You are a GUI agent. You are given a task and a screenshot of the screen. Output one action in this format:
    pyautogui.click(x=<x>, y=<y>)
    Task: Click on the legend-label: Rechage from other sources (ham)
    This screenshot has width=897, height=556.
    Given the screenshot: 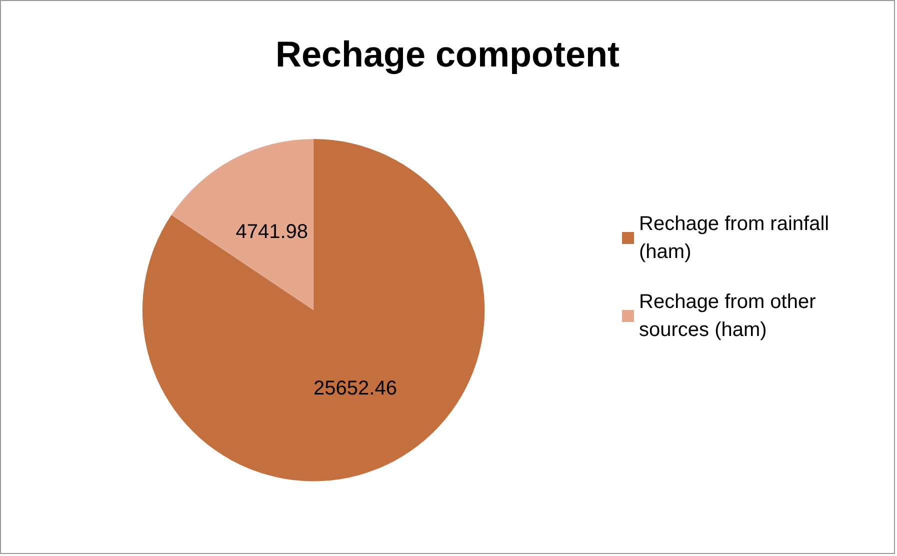 What is the action you would take?
    pyautogui.click(x=730, y=316)
    